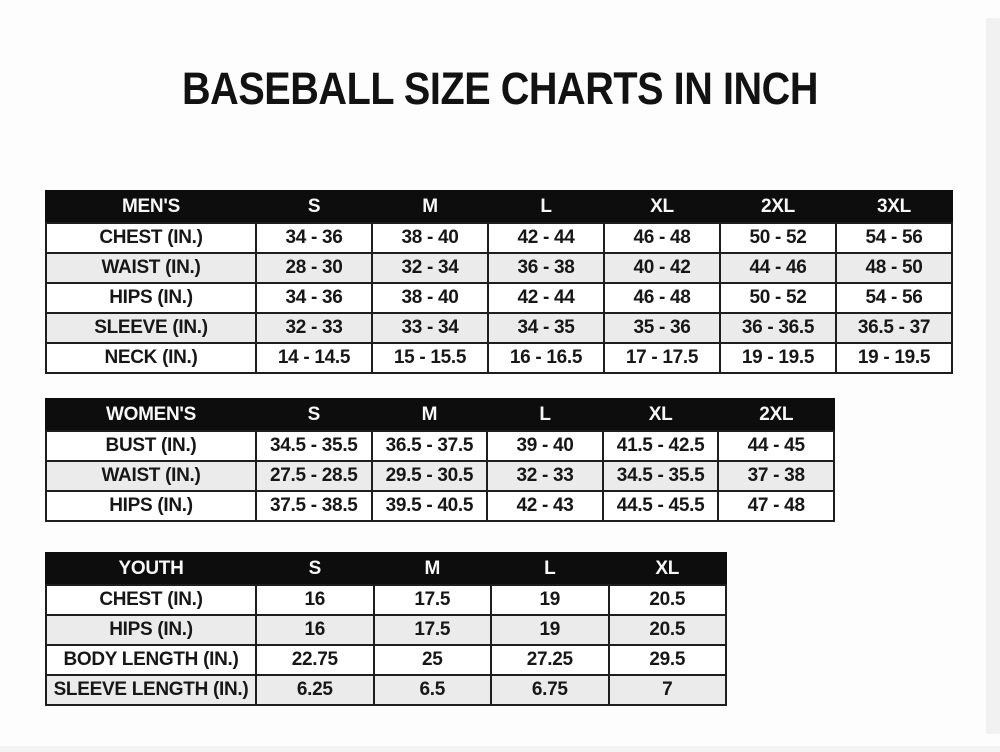  I want to click on page-title: BASEBALL SIZE CHARTS IN INCH, so click(500, 88).